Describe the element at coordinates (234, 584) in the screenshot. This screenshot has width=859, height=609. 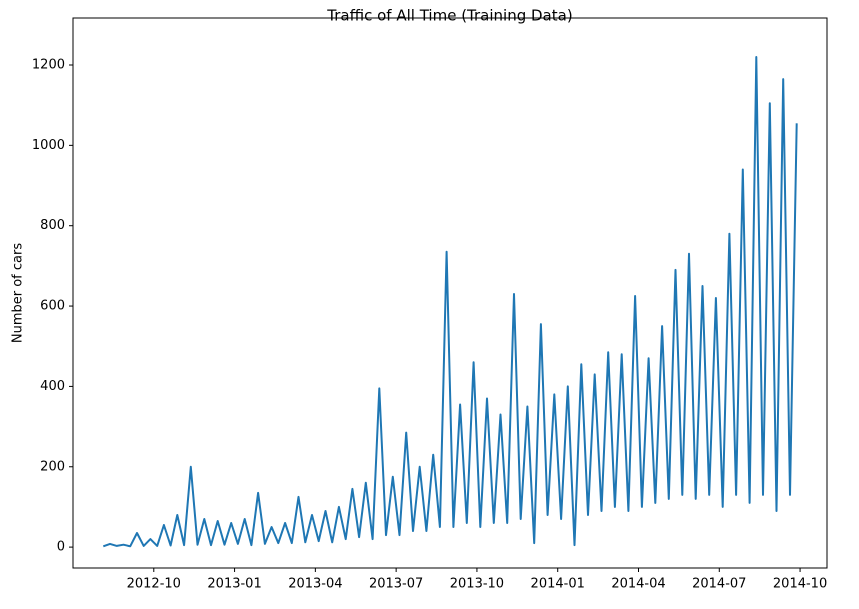
I see `x-tick-label: 2013-01` at that location.